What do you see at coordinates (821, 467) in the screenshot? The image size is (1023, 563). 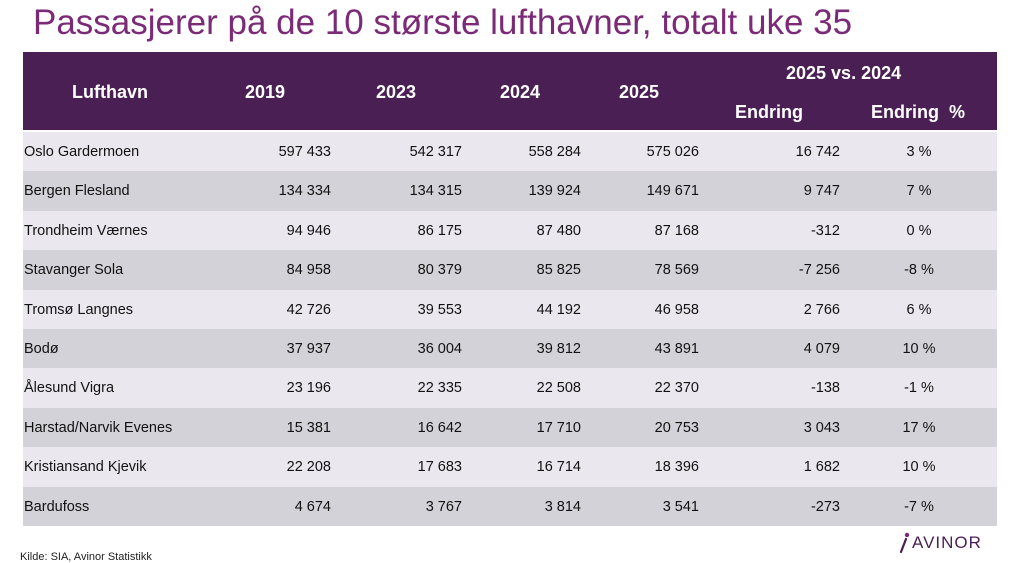 I see `cell-change: 1 682` at bounding box center [821, 467].